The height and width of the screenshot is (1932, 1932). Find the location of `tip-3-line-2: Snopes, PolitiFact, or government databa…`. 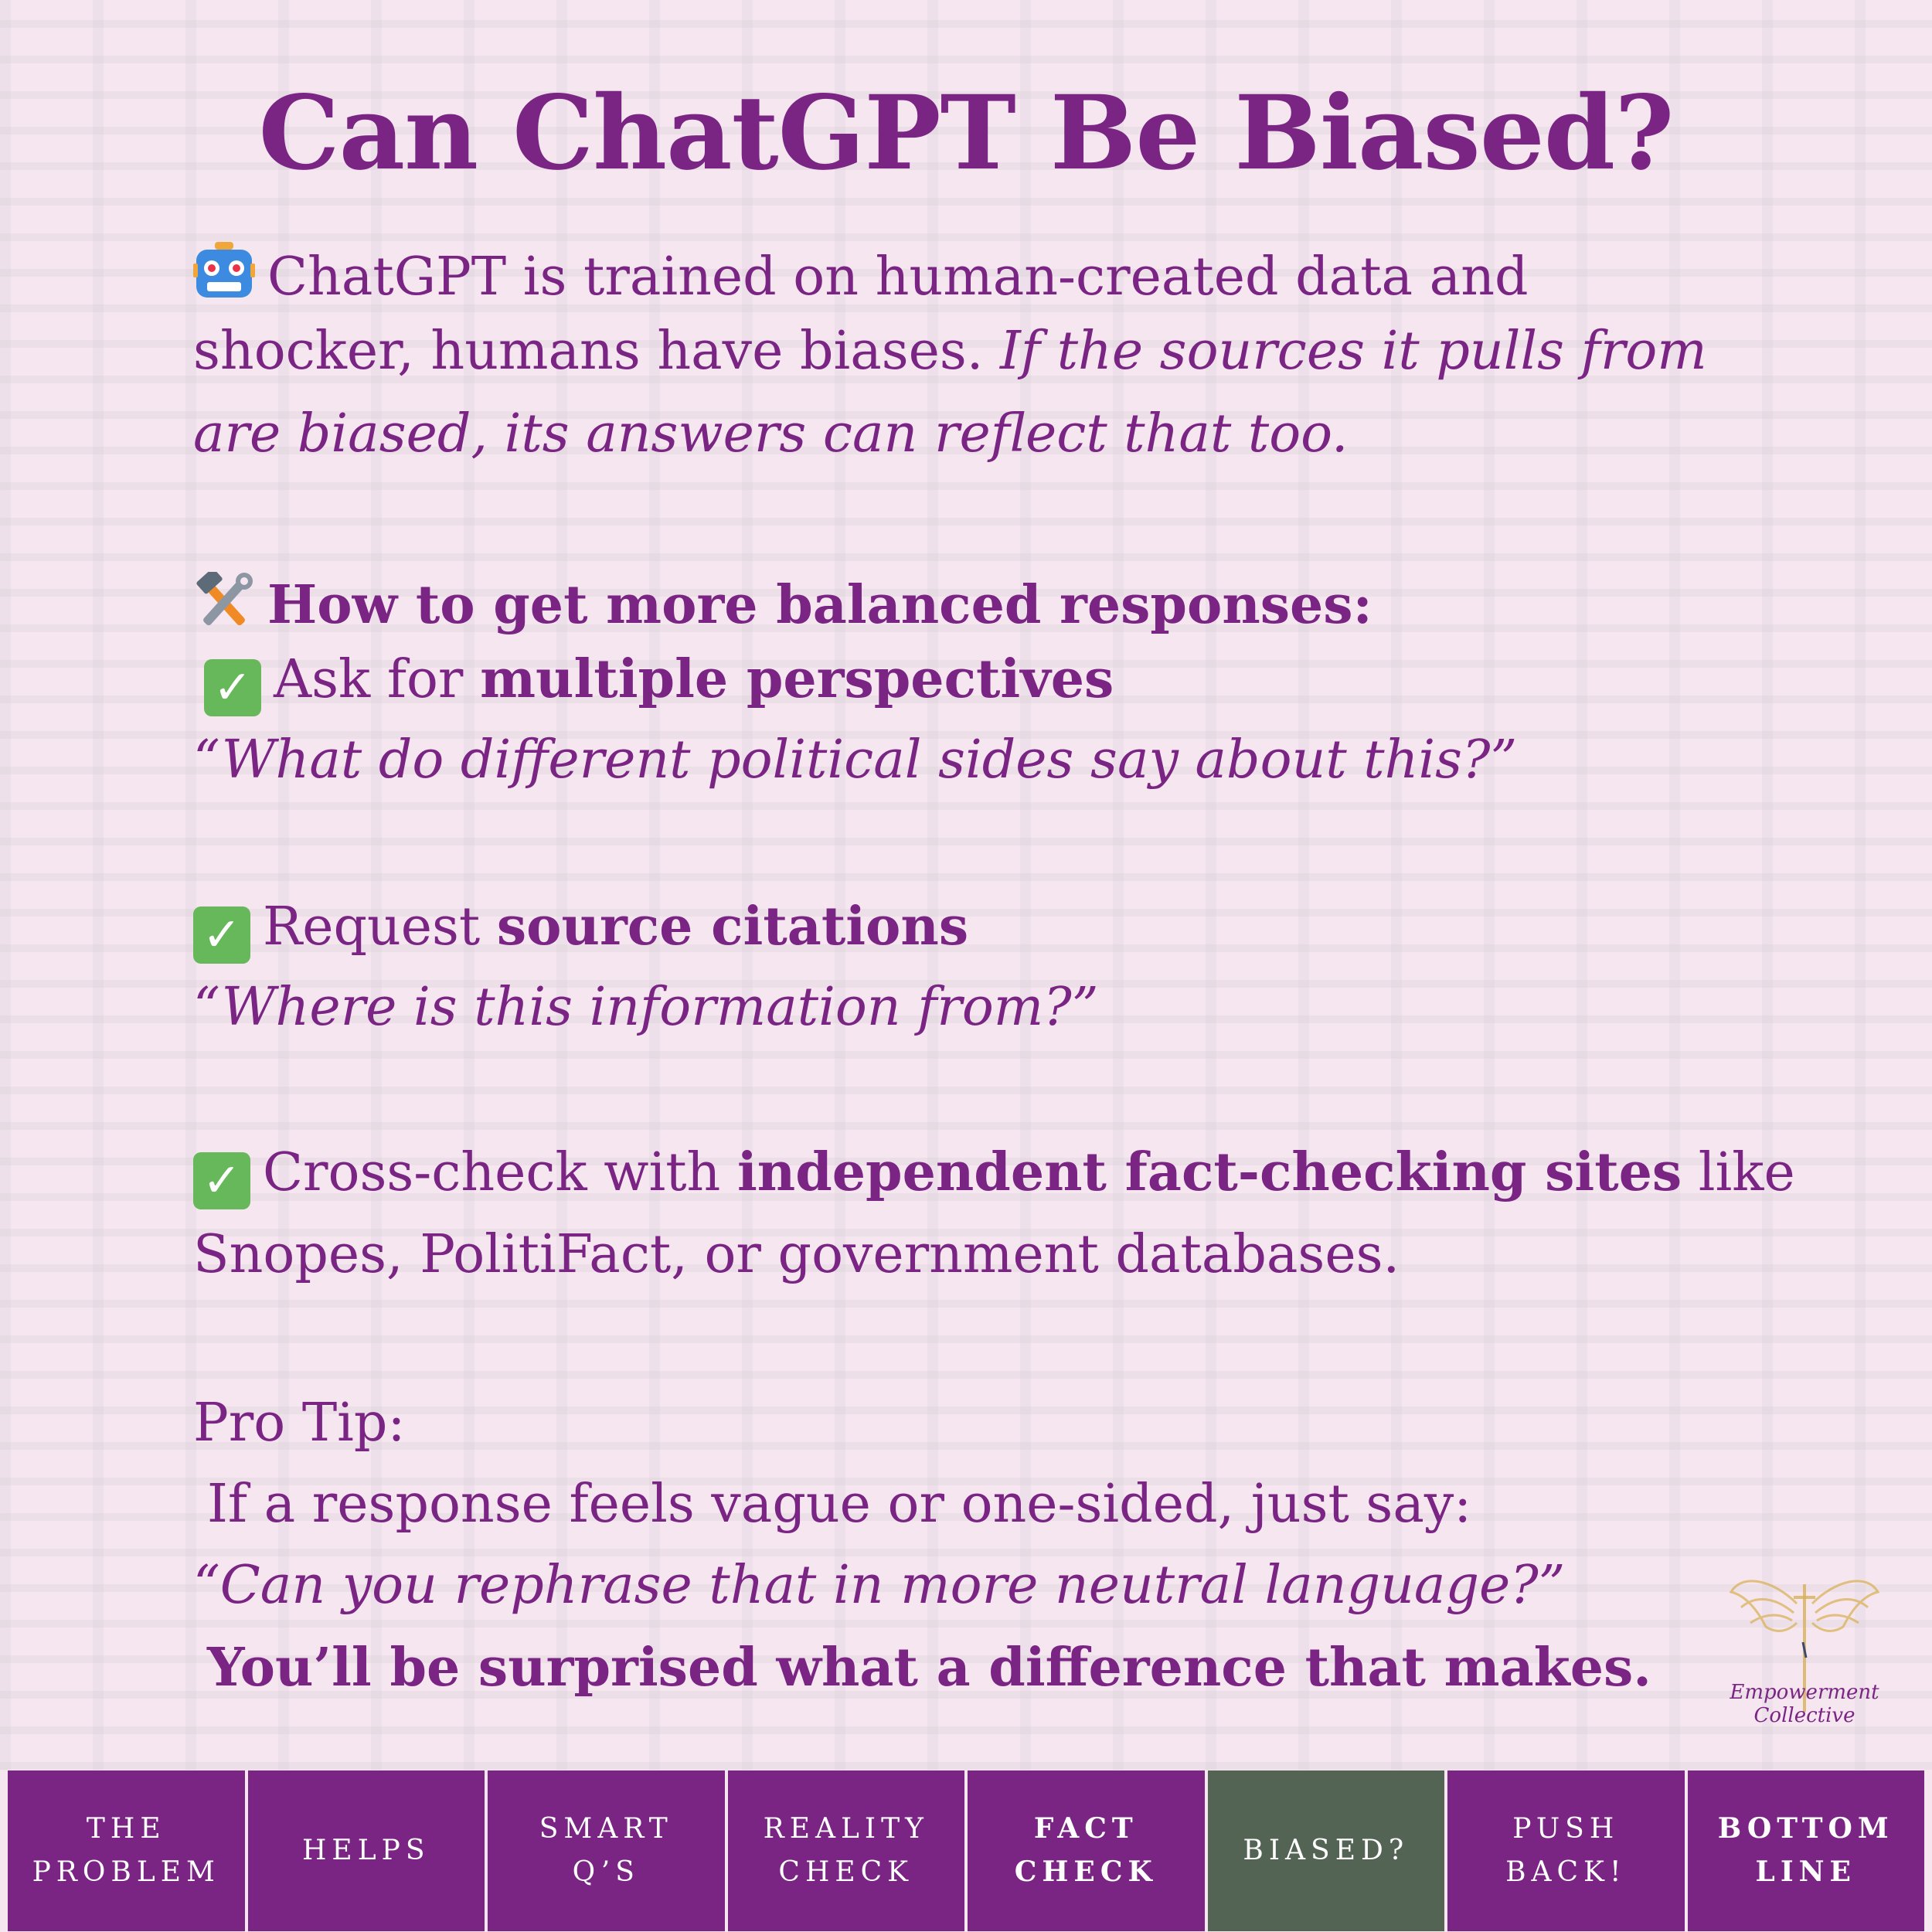

tip-3-line-2: Snopes, PolitiFact, or government databa… is located at coordinates (797, 1255).